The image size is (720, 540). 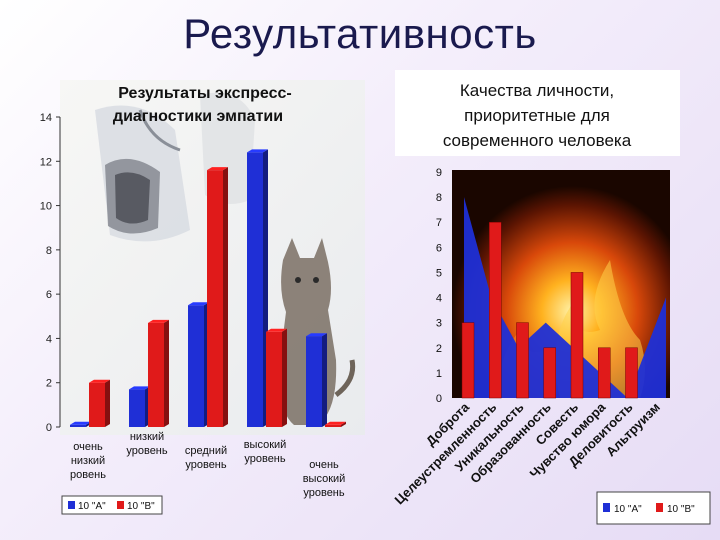 I want to click on left-chart-title-line-1: Результаты экспресс-, so click(x=204, y=93).